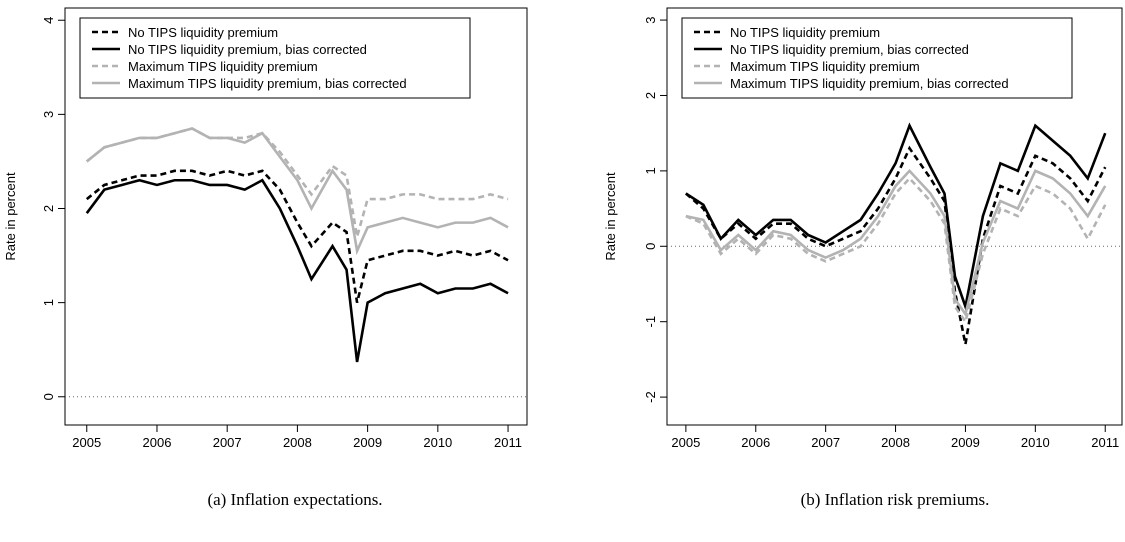 This screenshot has width=1125, height=542. I want to click on caption: (b) Inflation risk premiums., so click(895, 499).